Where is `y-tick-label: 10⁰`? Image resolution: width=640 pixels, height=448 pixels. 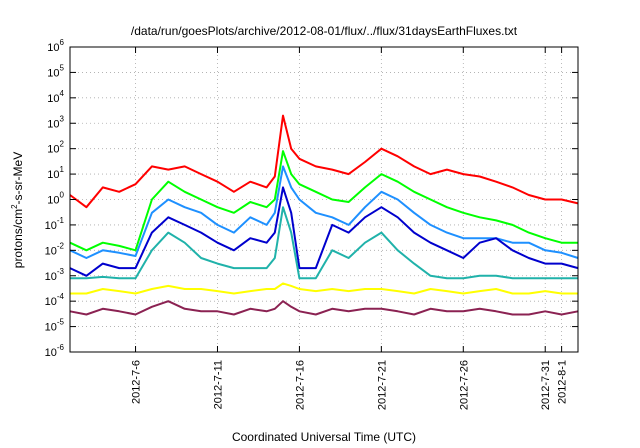 y-tick-label: 10⁰ is located at coordinates (55, 199).